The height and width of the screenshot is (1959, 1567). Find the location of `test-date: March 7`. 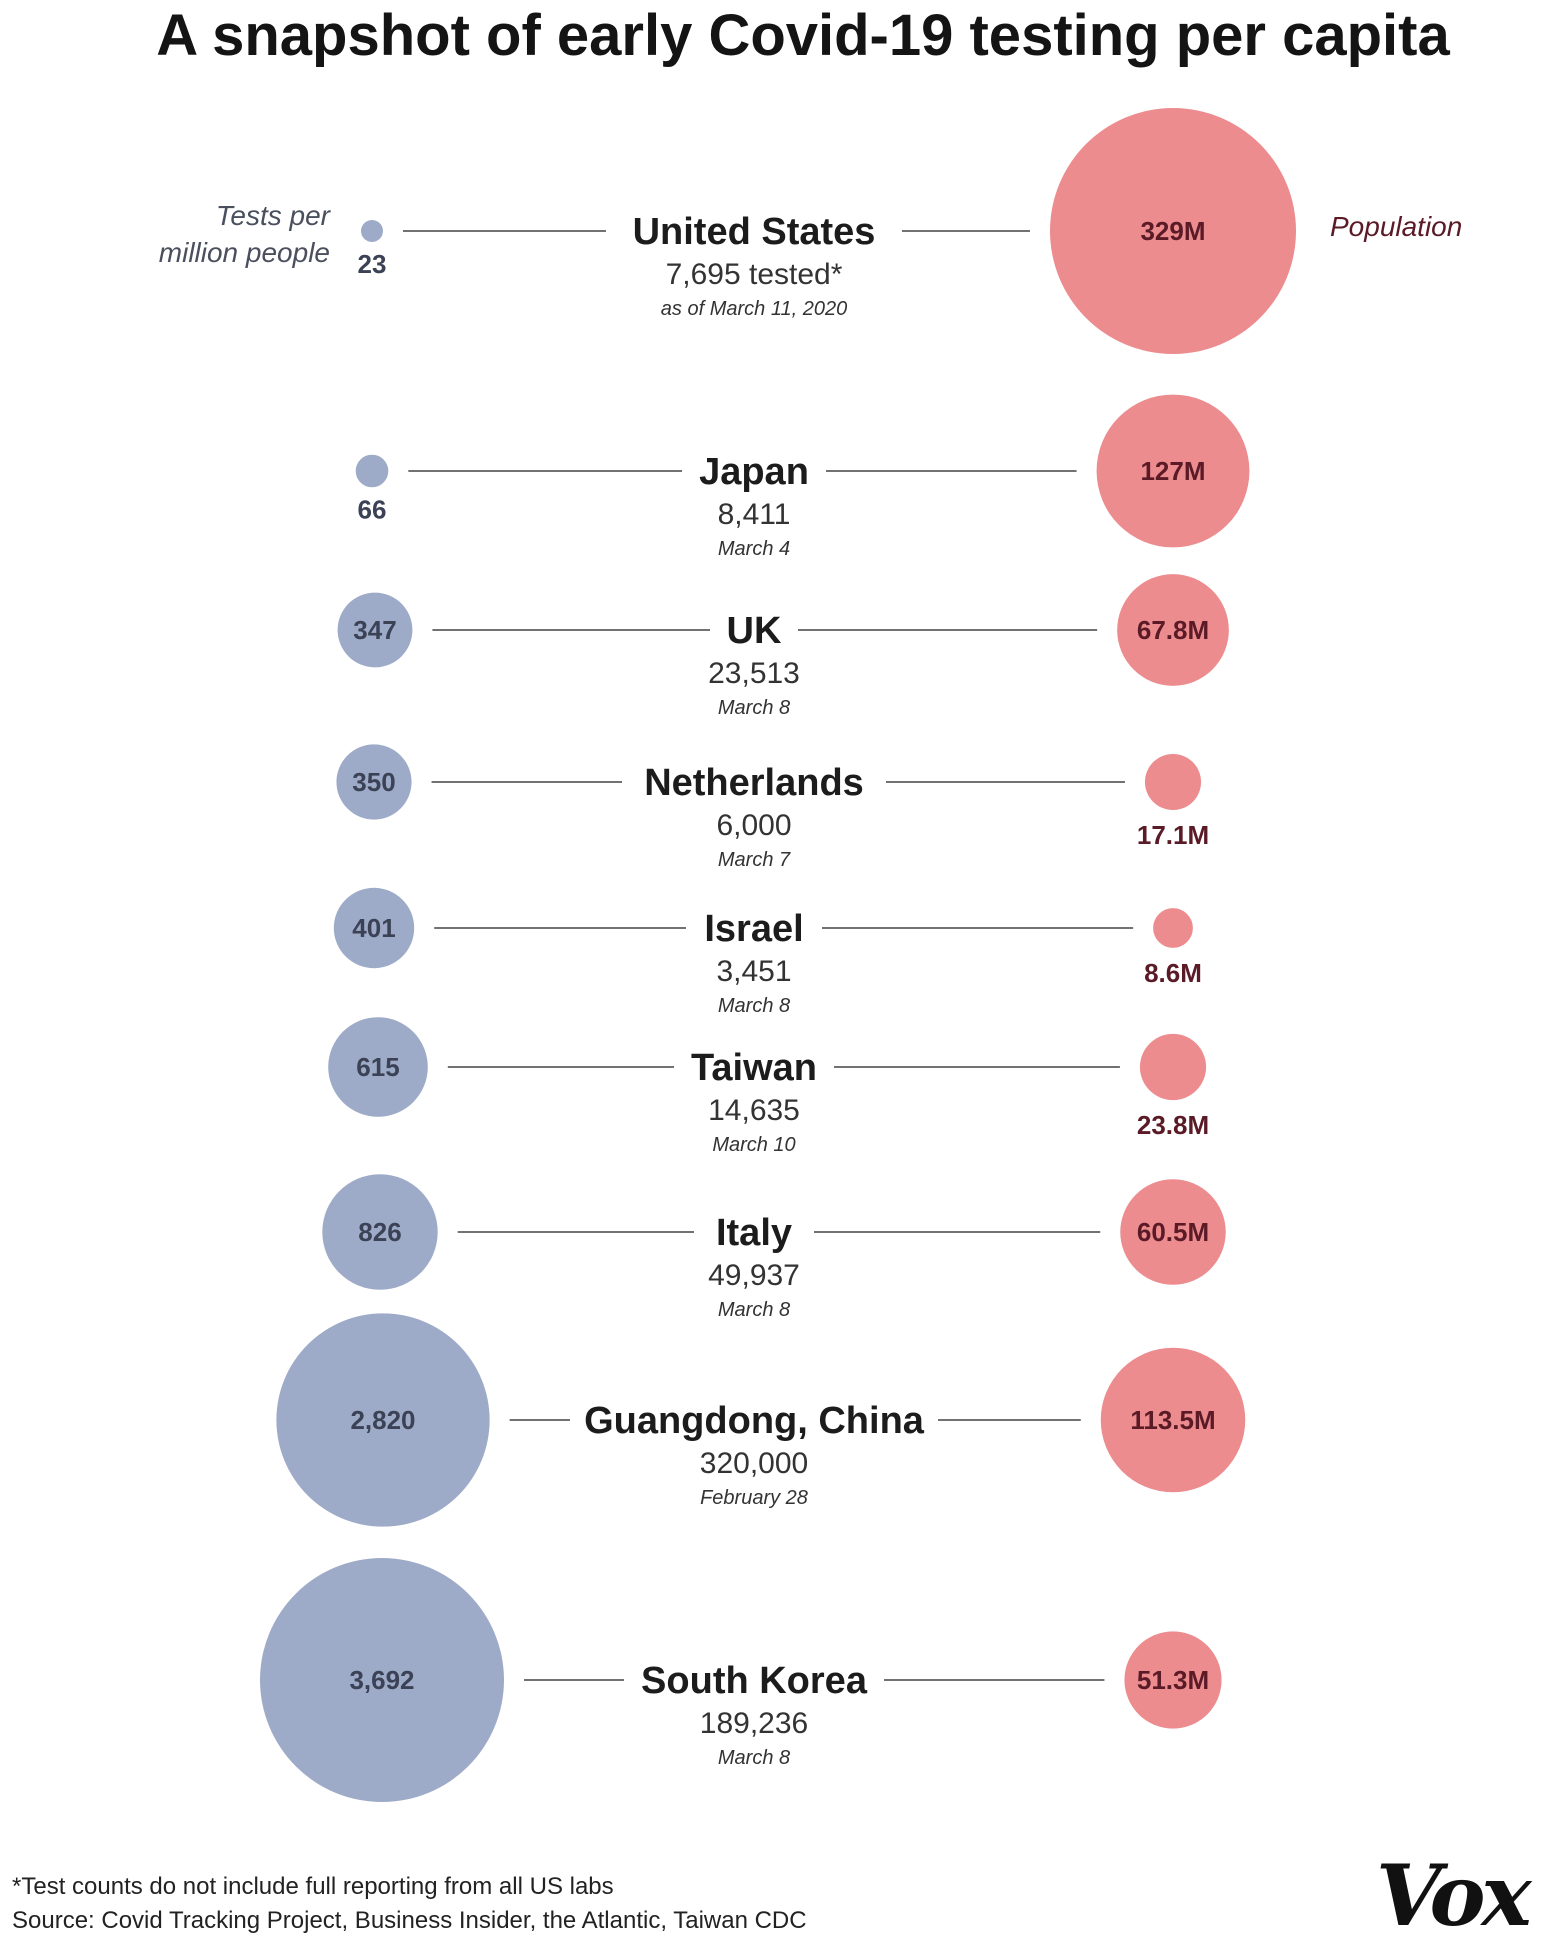

test-date: March 7 is located at coordinates (754, 860).